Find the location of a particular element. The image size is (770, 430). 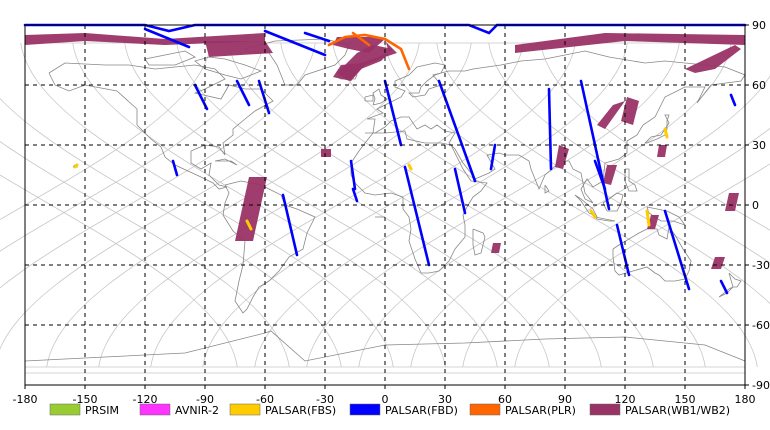

lon-tick-label: -60 is located at coordinates (265, 399).